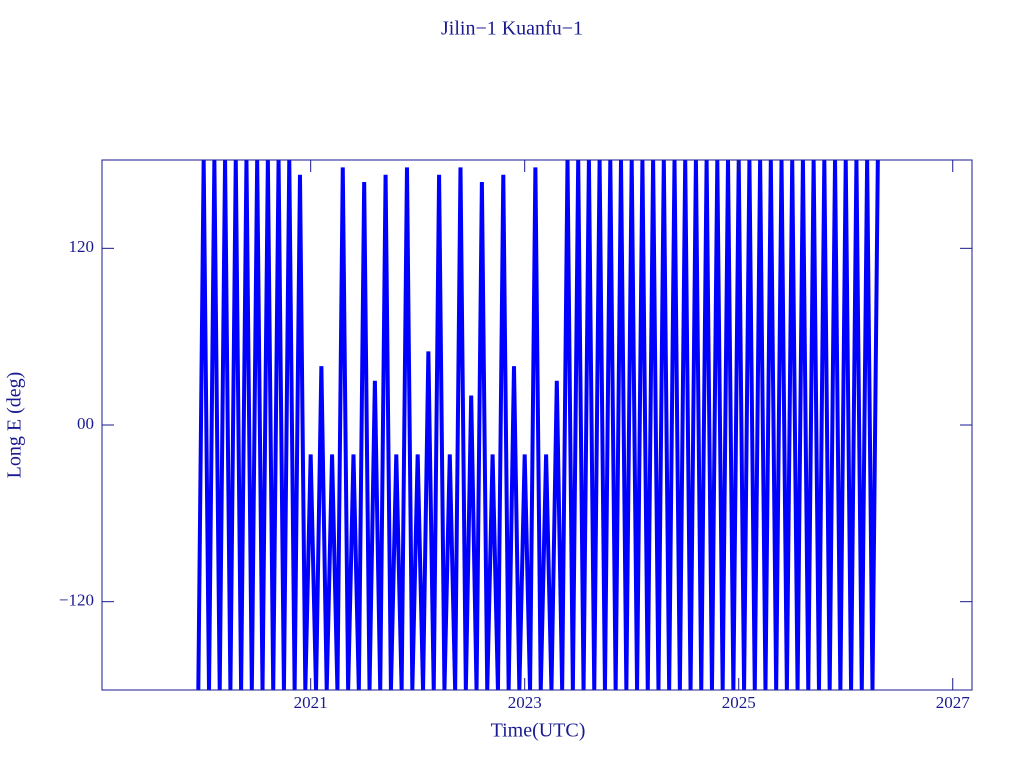 The image size is (1024, 768). Describe the element at coordinates (82, 246) in the screenshot. I see `y-tick-label: 120` at that location.